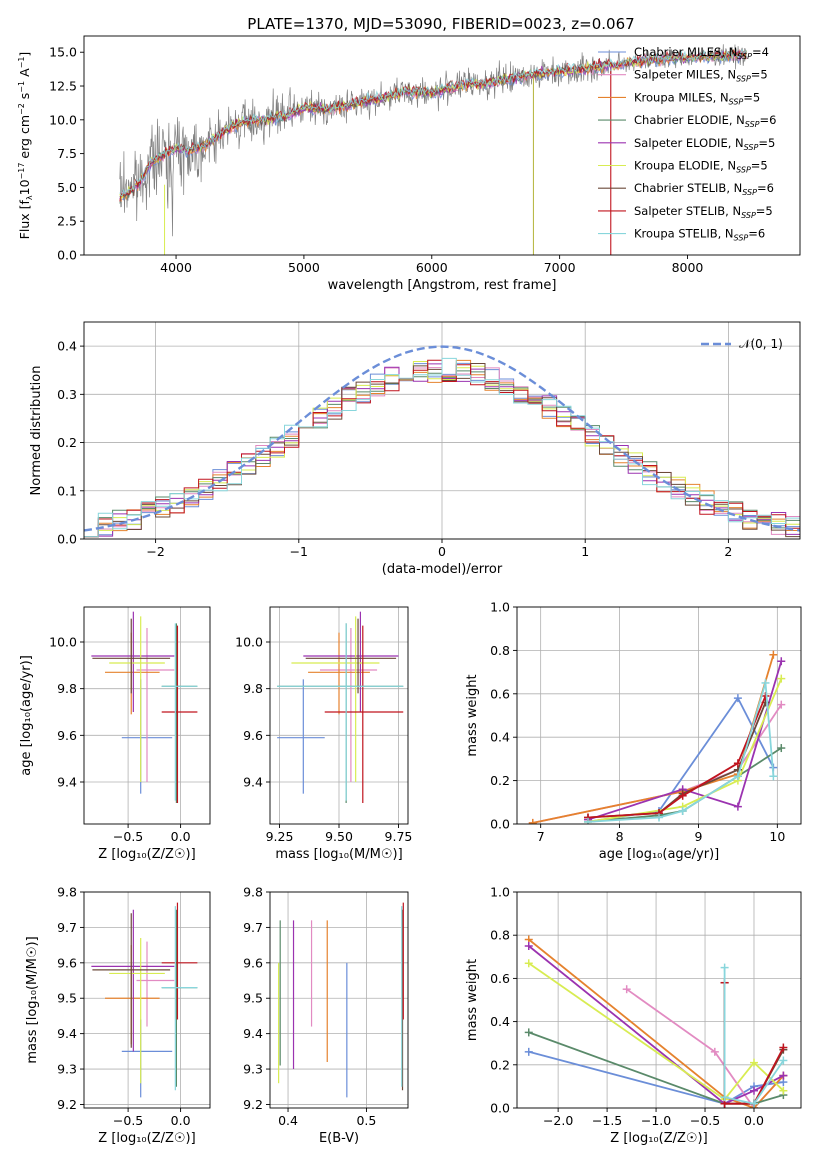  Describe the element at coordinates (67, 221) in the screenshot. I see `y-tick-label: 2.5` at that location.